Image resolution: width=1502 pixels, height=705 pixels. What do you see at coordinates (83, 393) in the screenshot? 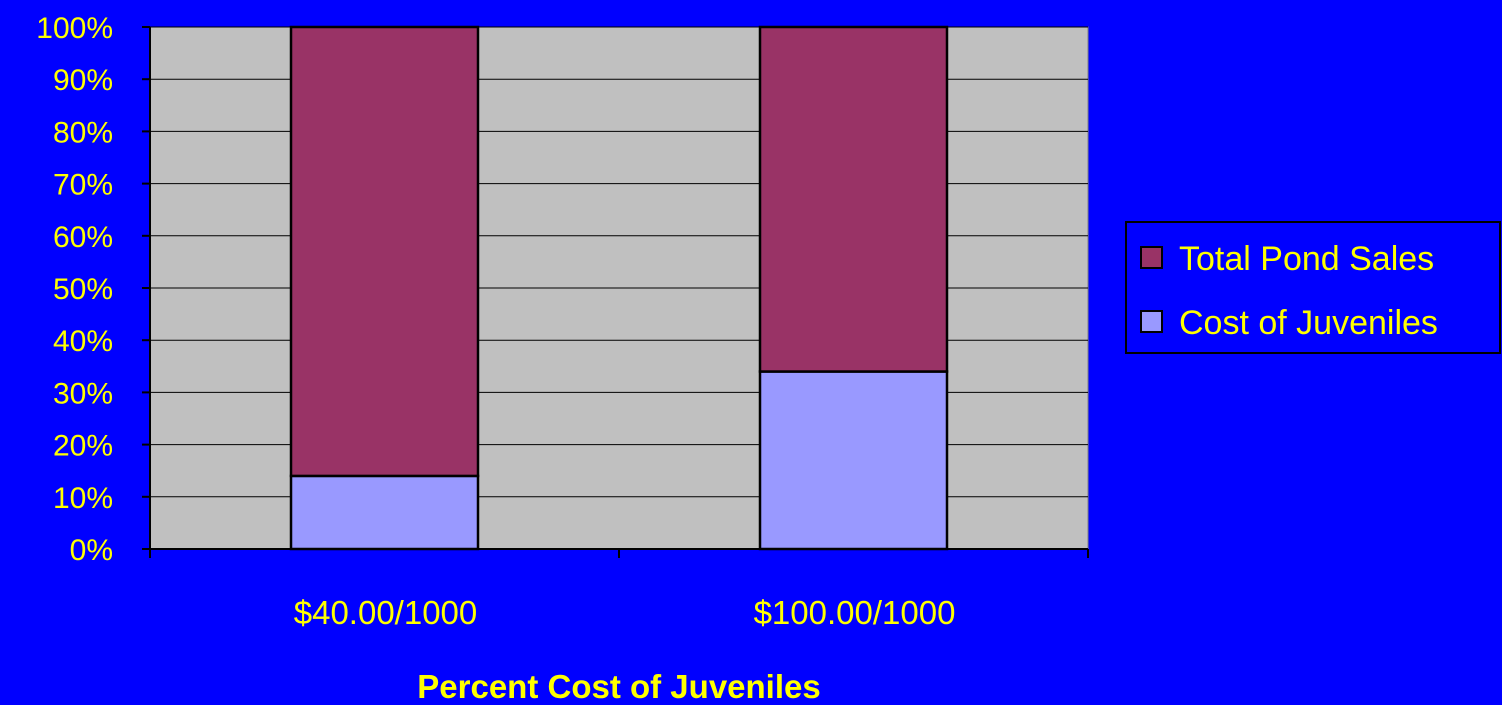
I see `y-tick-label: 30%` at bounding box center [83, 393].